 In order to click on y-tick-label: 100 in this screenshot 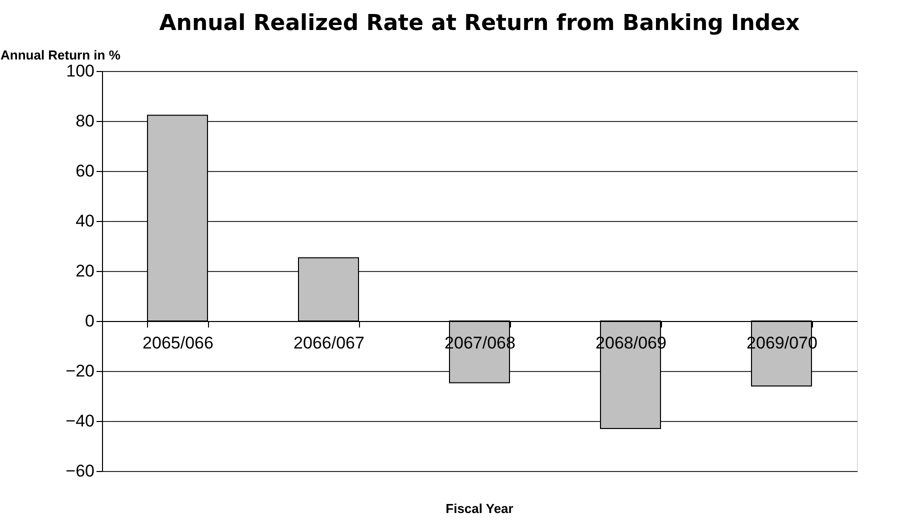, I will do `click(80, 71)`.